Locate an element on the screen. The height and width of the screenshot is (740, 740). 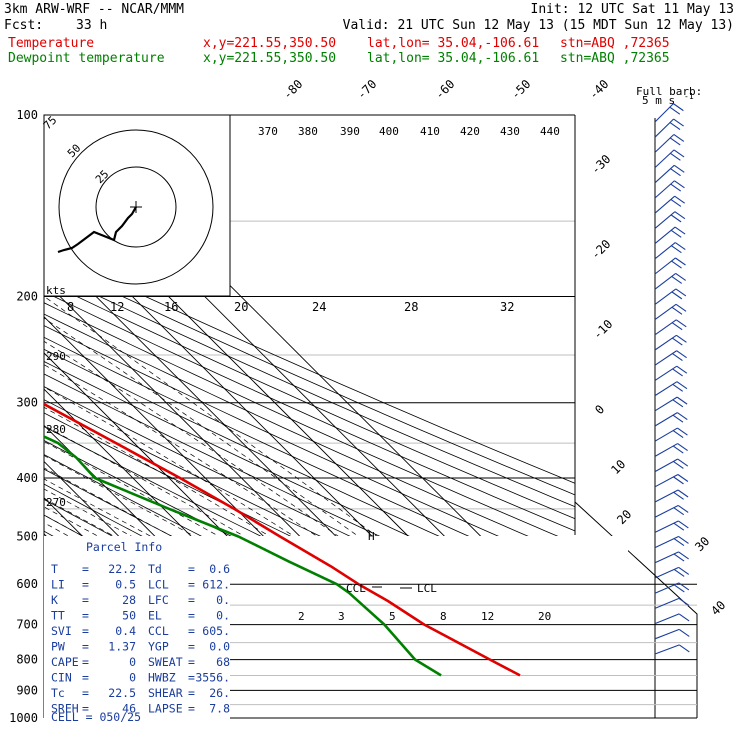
pressure-tick-label: 200 is located at coordinates (27, 297).